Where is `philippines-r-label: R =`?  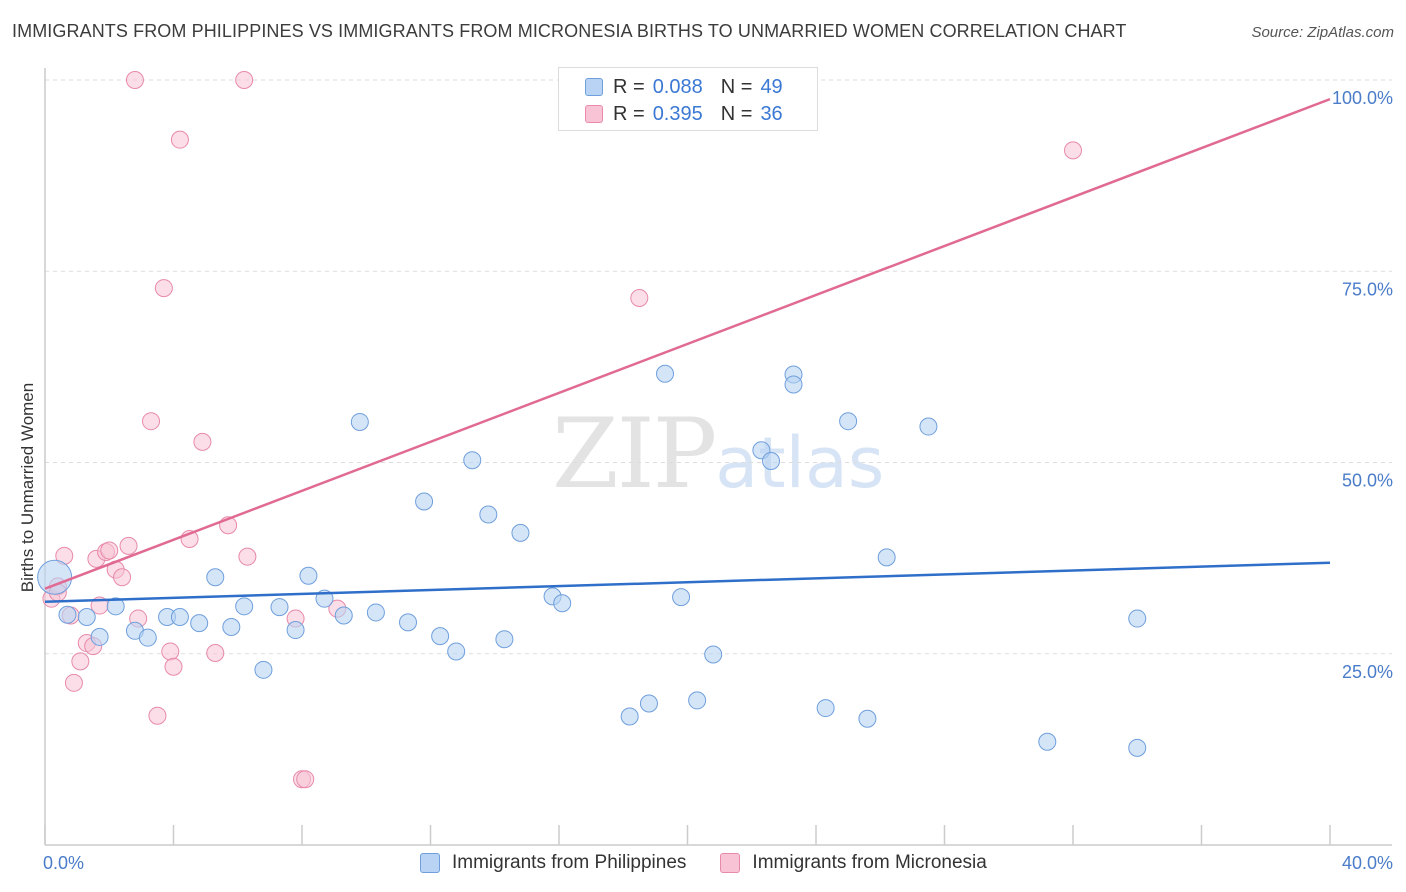 philippines-r-label: R = is located at coordinates (629, 86).